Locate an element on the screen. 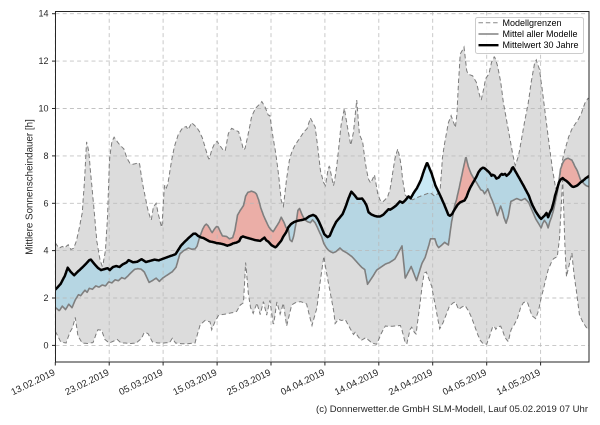  svg-text: 8 is located at coordinates (45, 156).